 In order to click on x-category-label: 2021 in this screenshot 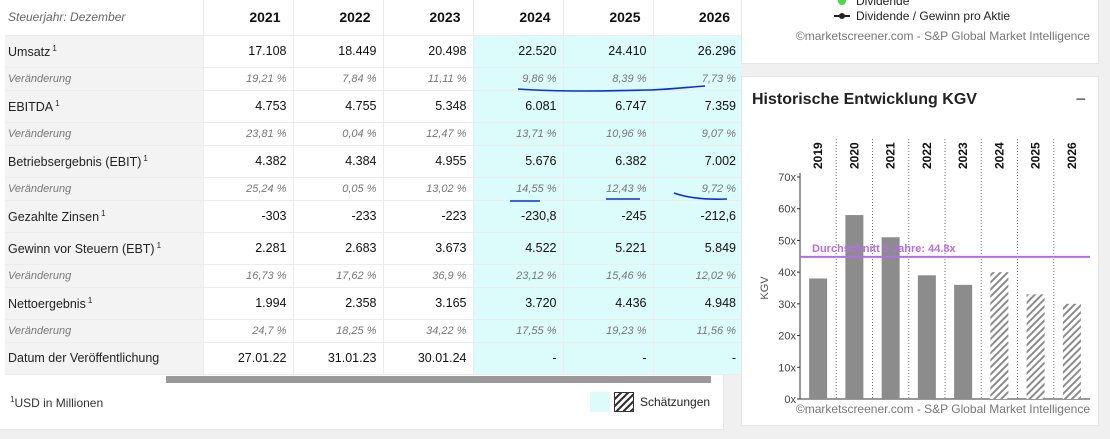, I will do `click(891, 155)`.